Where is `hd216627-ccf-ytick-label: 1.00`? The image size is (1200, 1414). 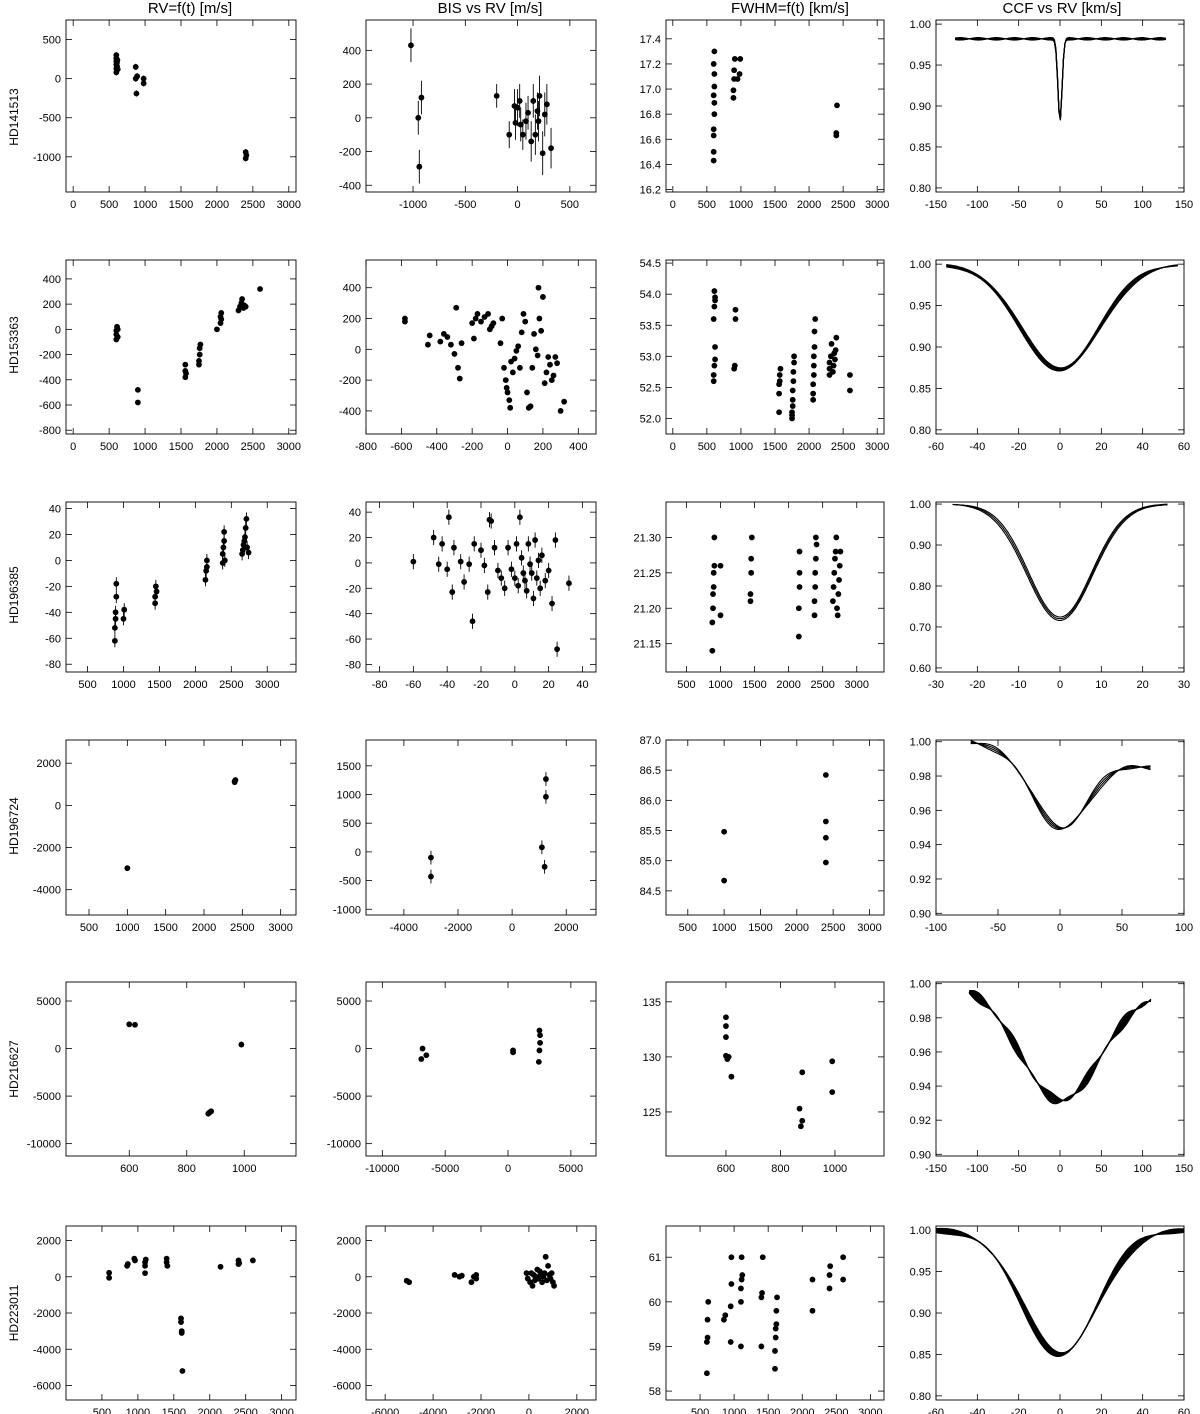 hd216627-ccf-ytick-label: 1.00 is located at coordinates (920, 985).